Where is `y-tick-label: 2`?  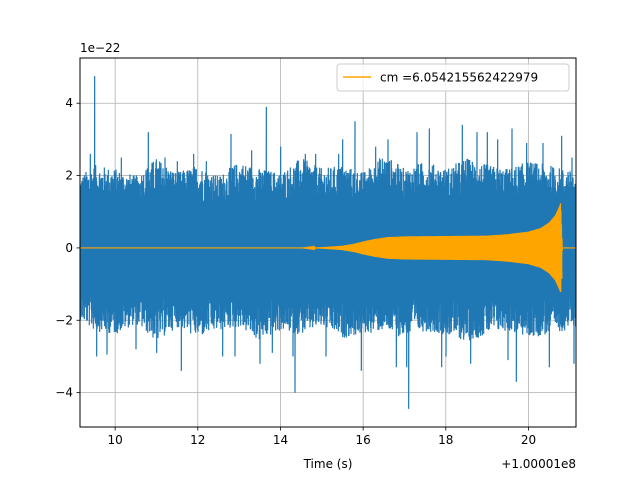 y-tick-label: 2 is located at coordinates (69, 176).